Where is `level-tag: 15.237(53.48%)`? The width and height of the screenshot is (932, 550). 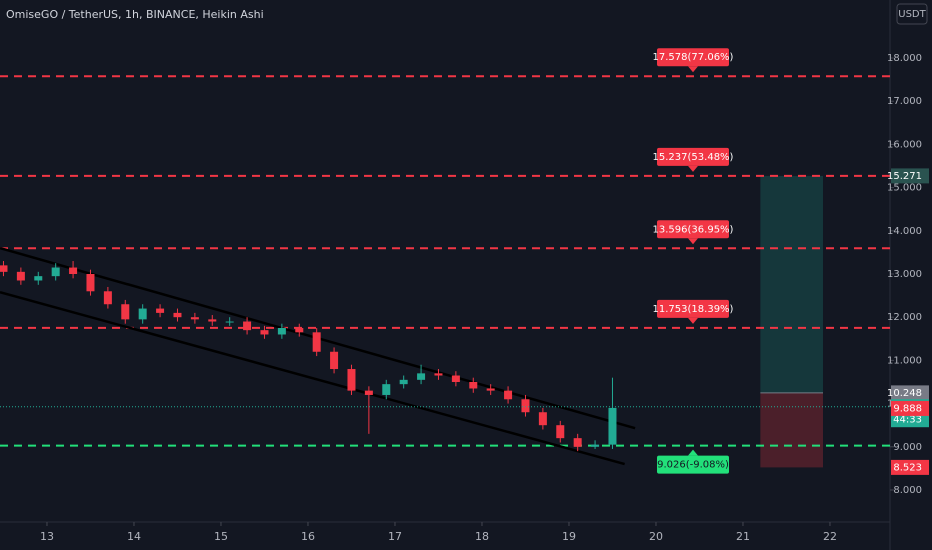
level-tag: 15.237(53.48%) is located at coordinates (693, 157).